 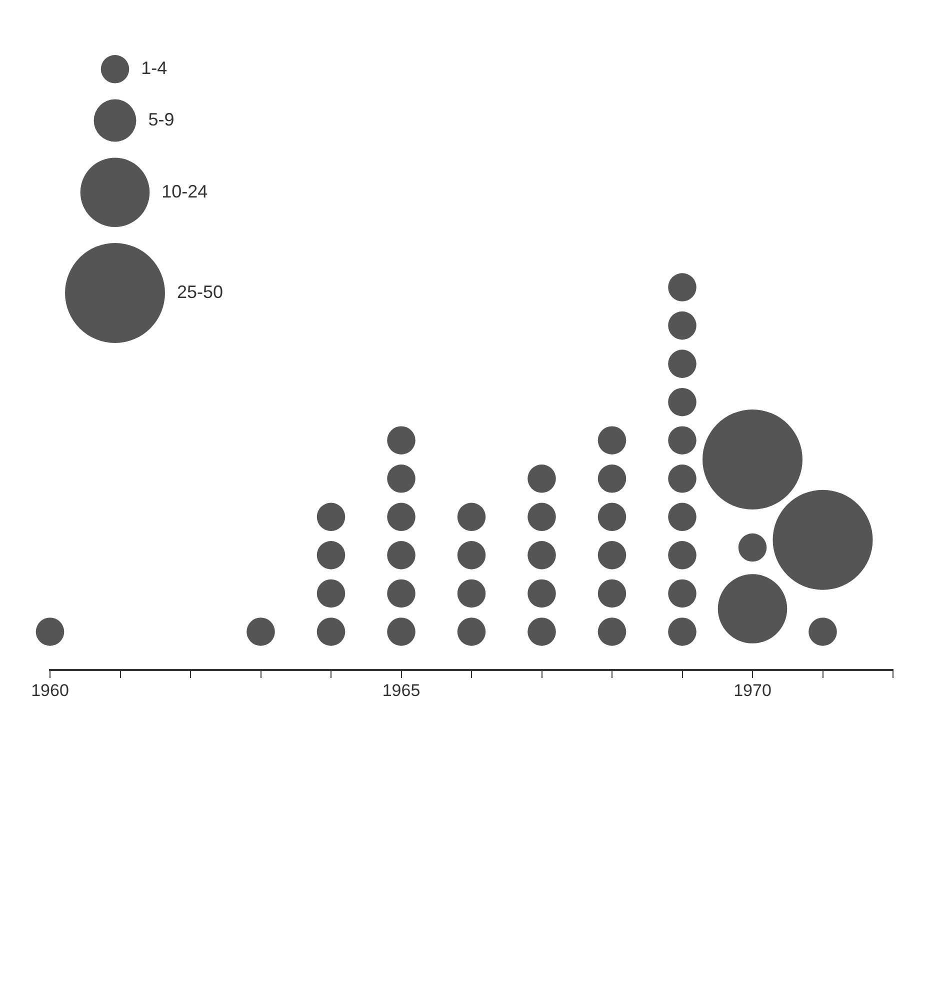 What do you see at coordinates (161, 119) in the screenshot?
I see `legend-label: 5-9` at bounding box center [161, 119].